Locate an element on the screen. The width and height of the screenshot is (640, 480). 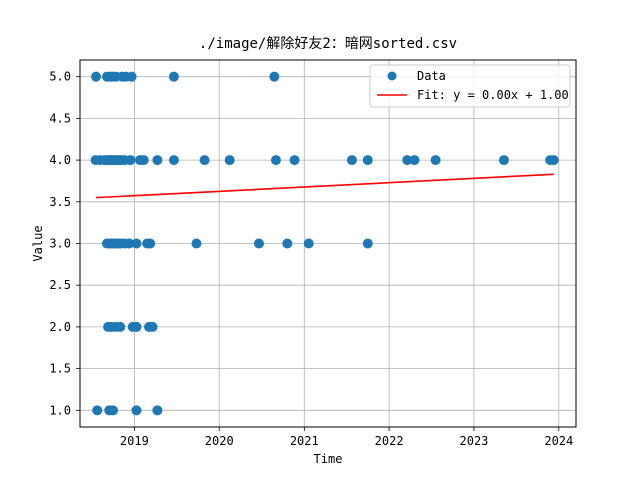
fit-line is located at coordinates (324, 186).